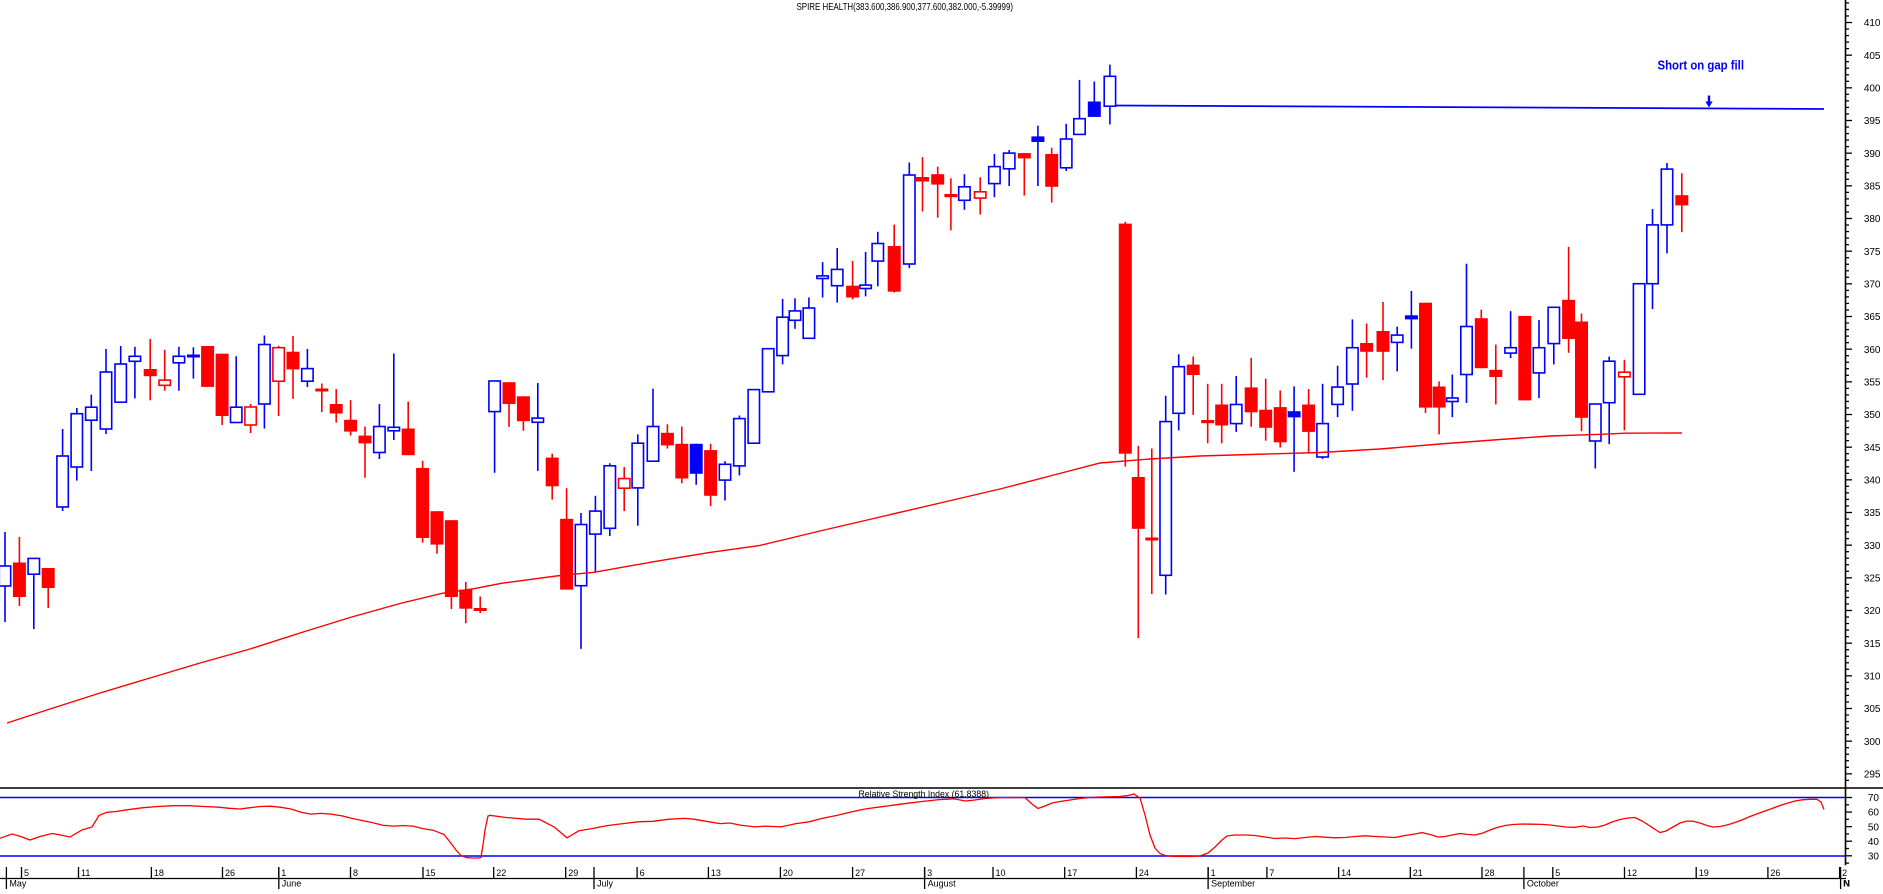 Image resolution: width=1883 pixels, height=894 pixels. I want to click on svg-text: September, so click(1233, 884).